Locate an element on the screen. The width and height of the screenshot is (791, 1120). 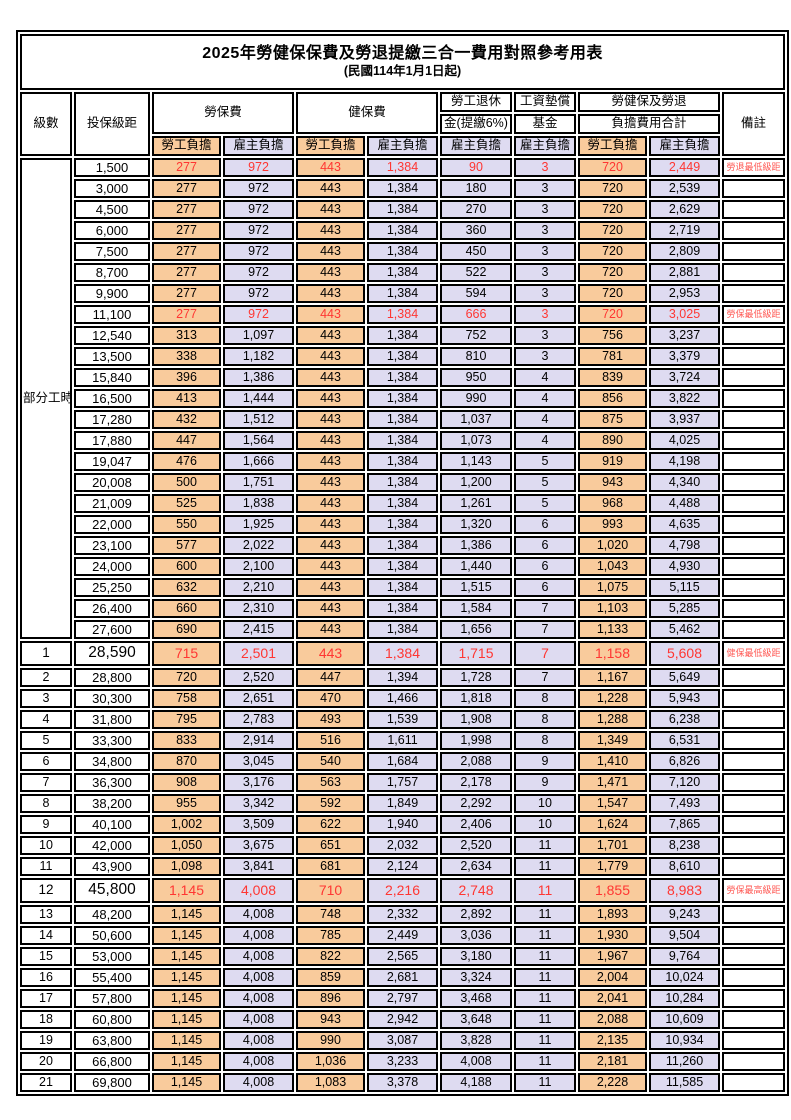
cell-total-employee: 1,133 is located at coordinates (612, 629).